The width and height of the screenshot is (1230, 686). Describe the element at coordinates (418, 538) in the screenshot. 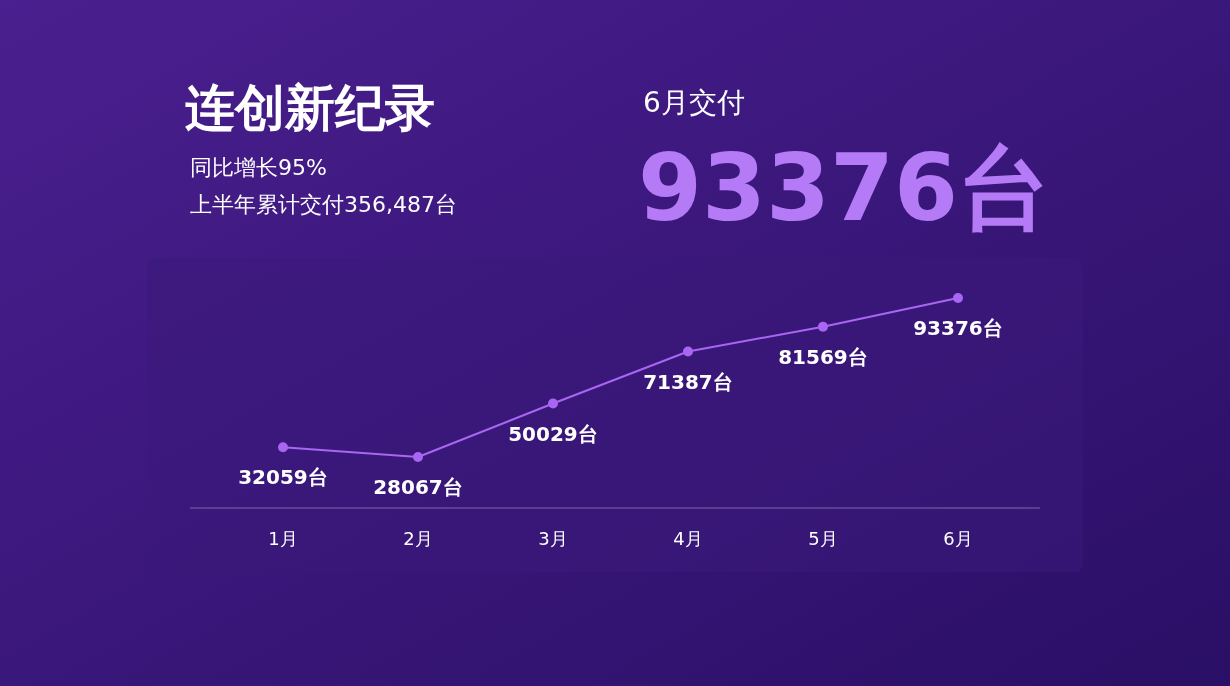

I see `x-tick-label: 2月` at that location.